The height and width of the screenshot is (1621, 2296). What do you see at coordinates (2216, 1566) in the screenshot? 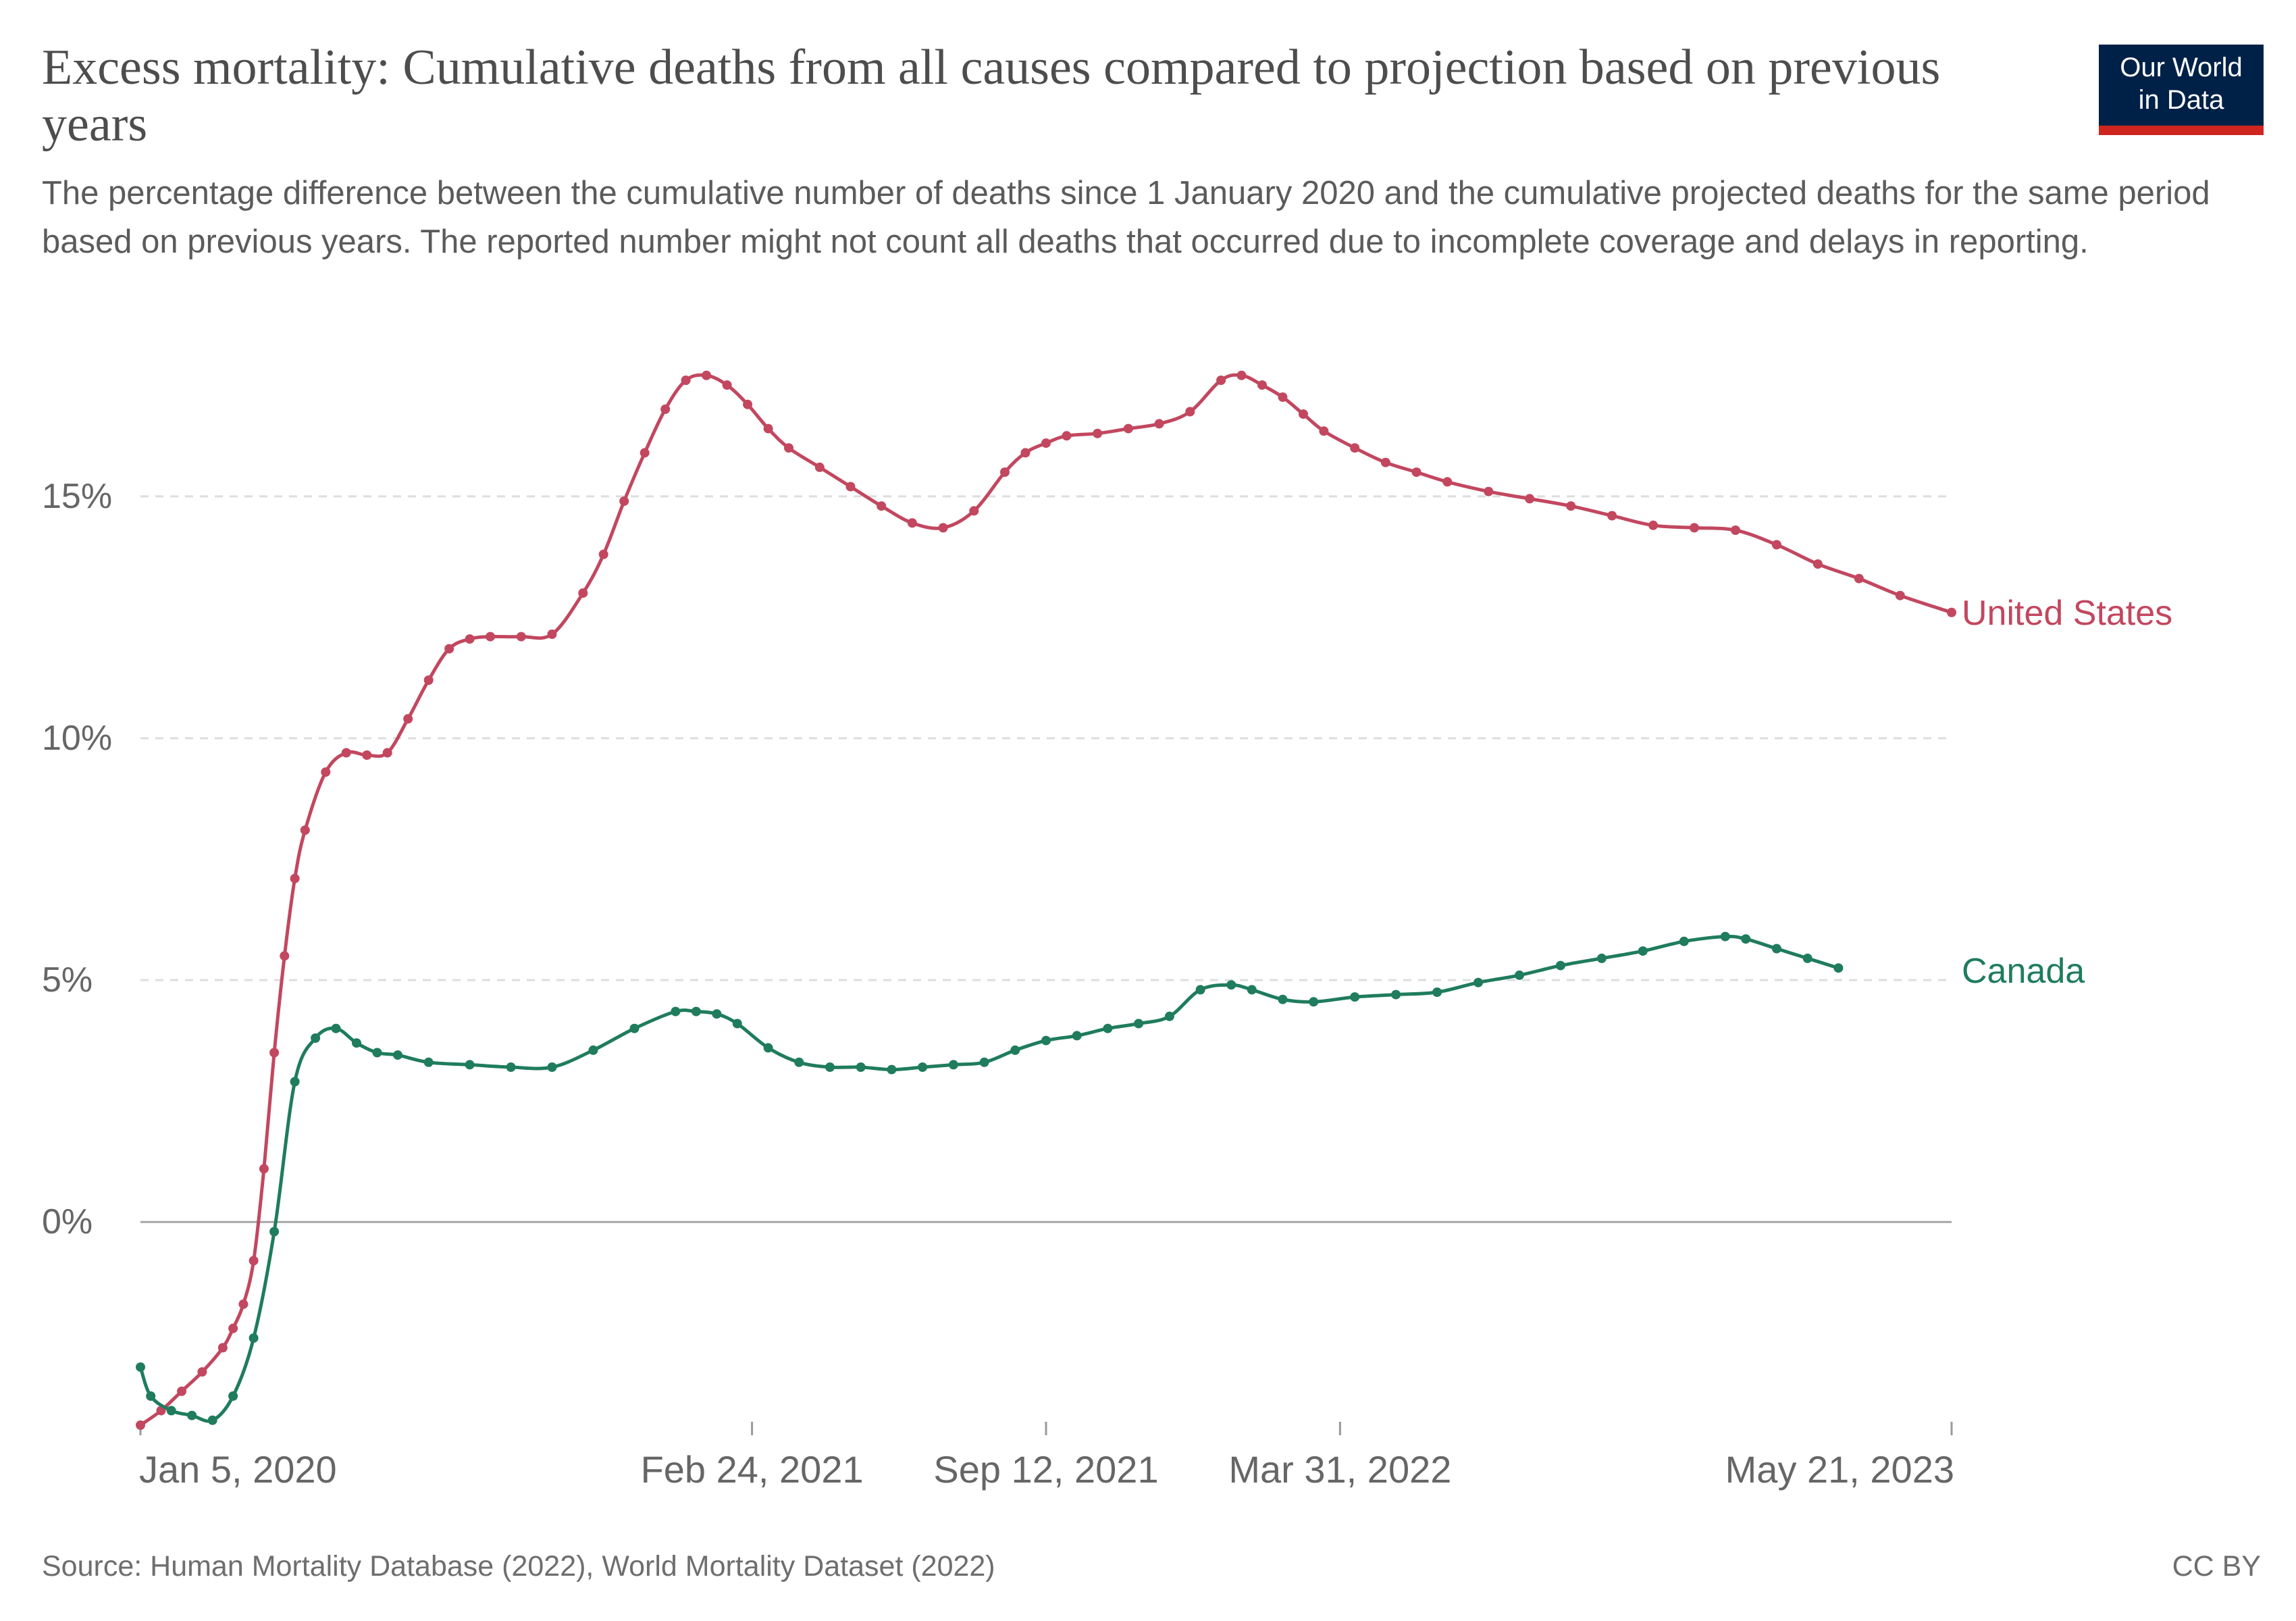
I see `license-link: CC BY` at bounding box center [2216, 1566].